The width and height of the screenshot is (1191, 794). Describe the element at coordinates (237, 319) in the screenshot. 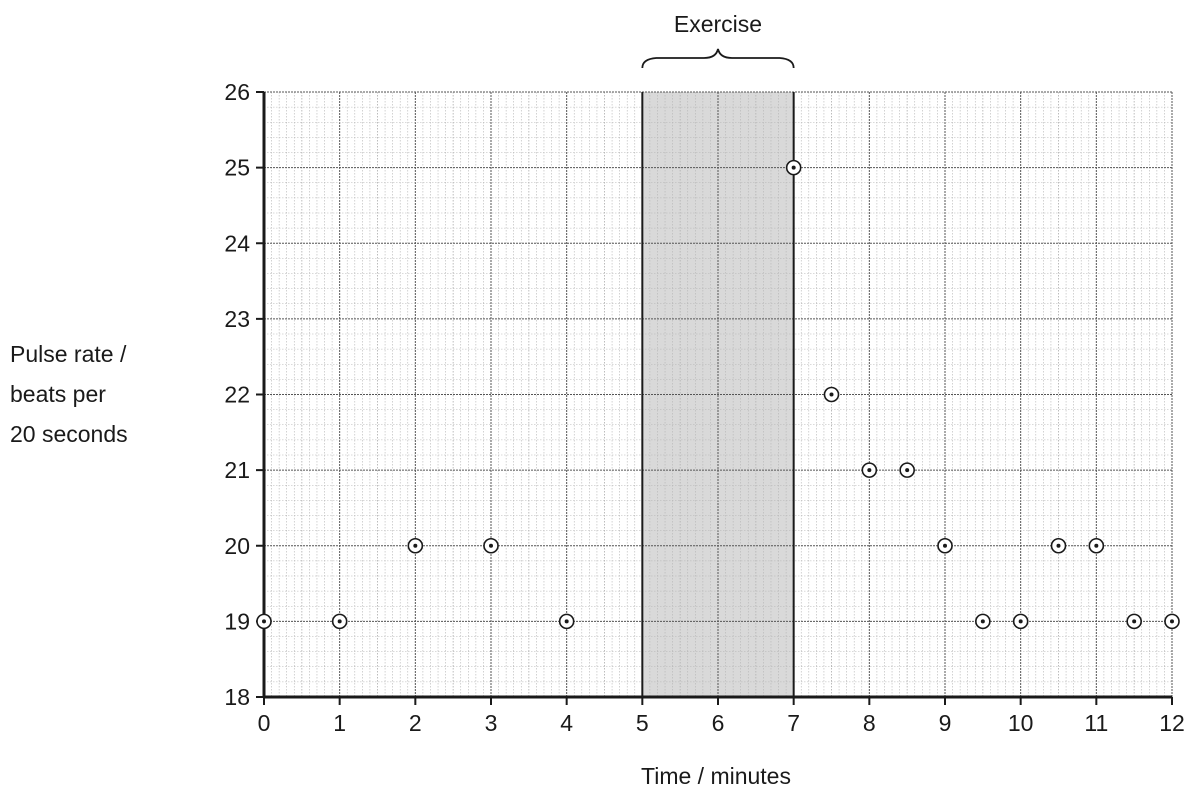

I see `y-tick-label: 23` at that location.